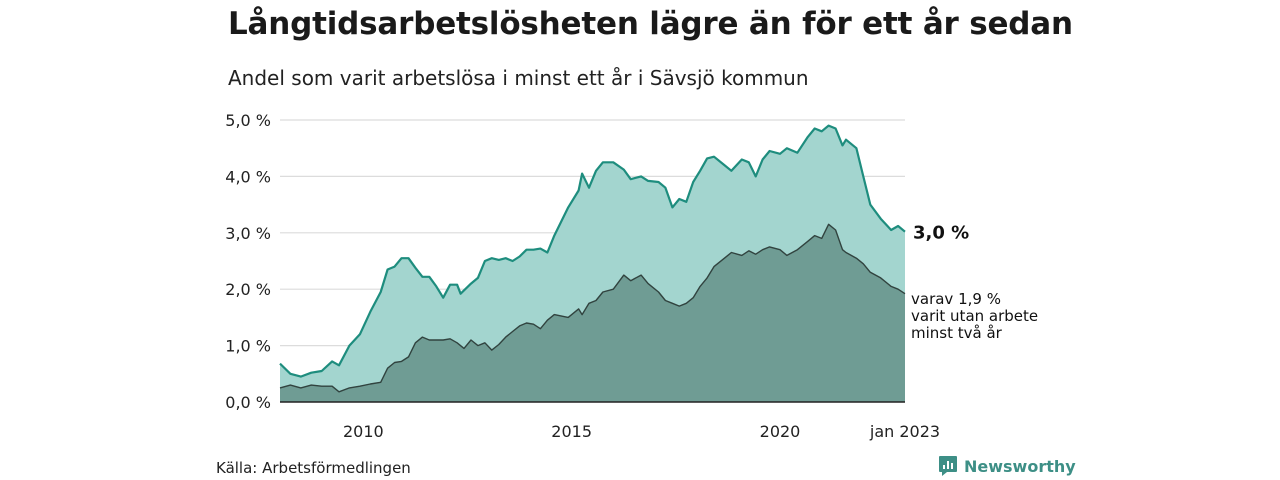  What do you see at coordinates (248, 176) in the screenshot?
I see `y-tick-label: 4,0 %` at bounding box center [248, 176].